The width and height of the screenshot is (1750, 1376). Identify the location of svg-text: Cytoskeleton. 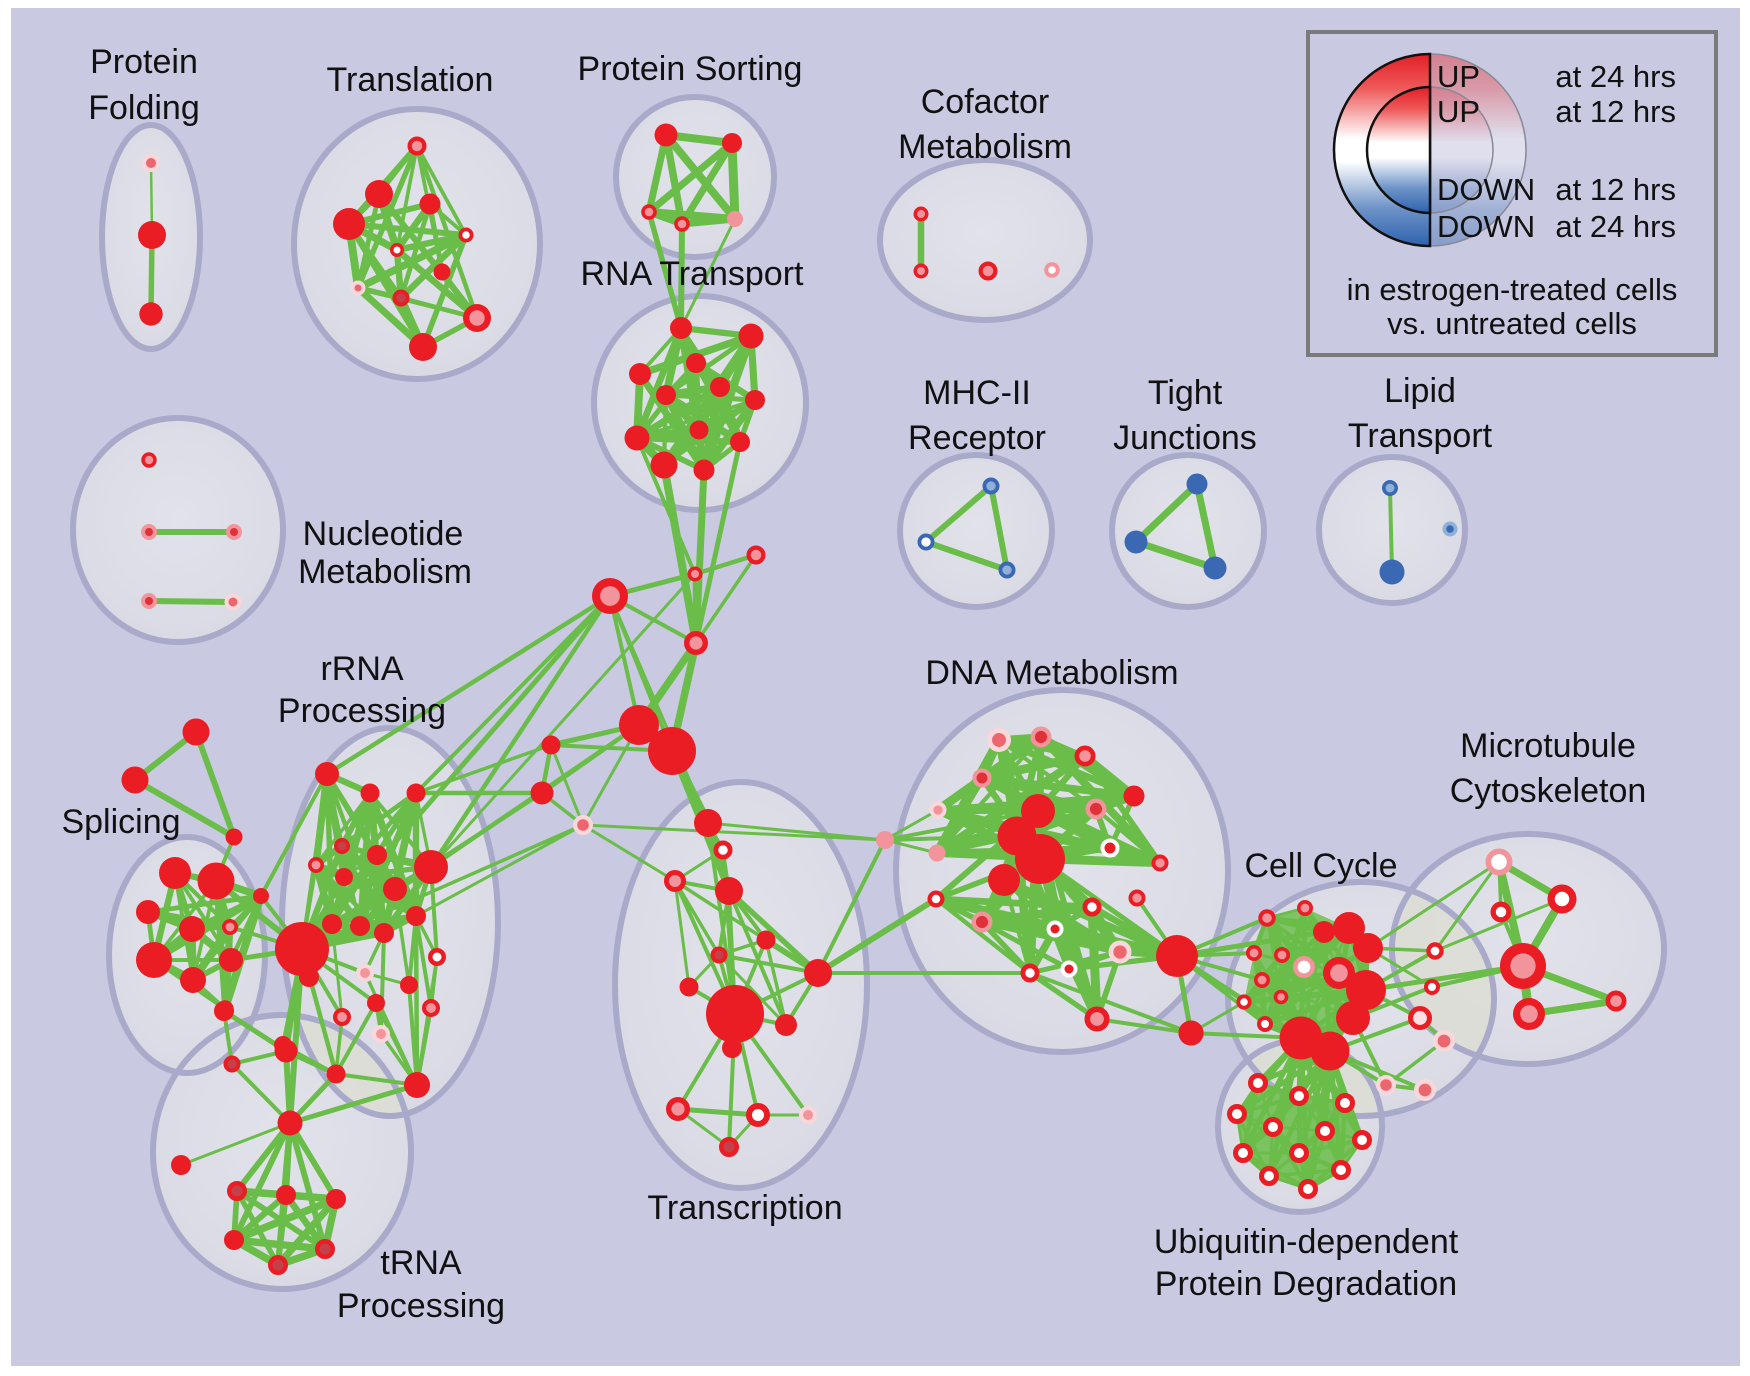
(1548, 791).